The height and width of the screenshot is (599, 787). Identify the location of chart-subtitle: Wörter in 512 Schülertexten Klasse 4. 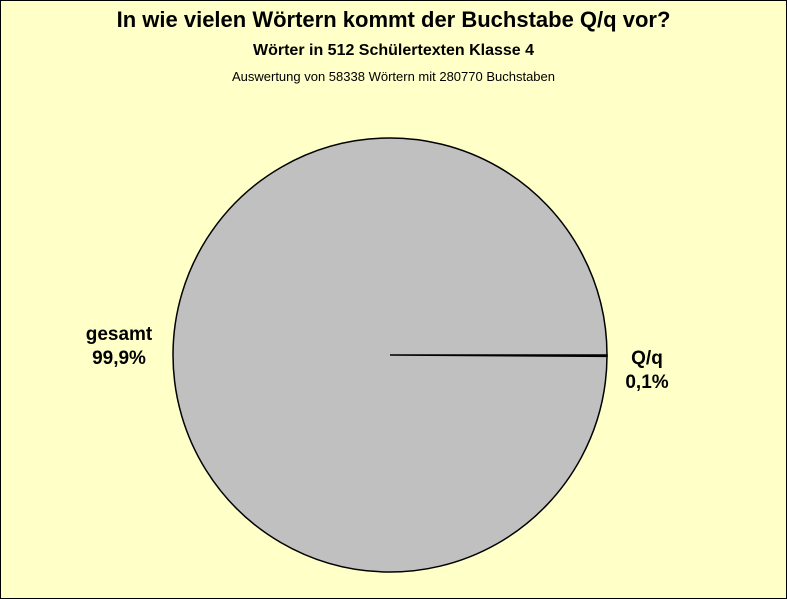
(393, 50).